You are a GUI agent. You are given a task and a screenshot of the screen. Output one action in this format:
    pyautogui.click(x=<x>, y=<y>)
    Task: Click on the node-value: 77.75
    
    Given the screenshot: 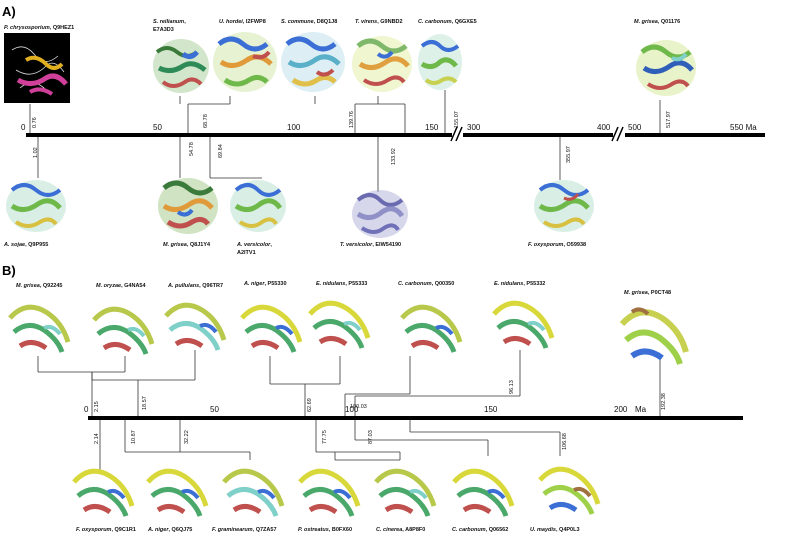 What is the action you would take?
    pyautogui.click(x=325, y=437)
    